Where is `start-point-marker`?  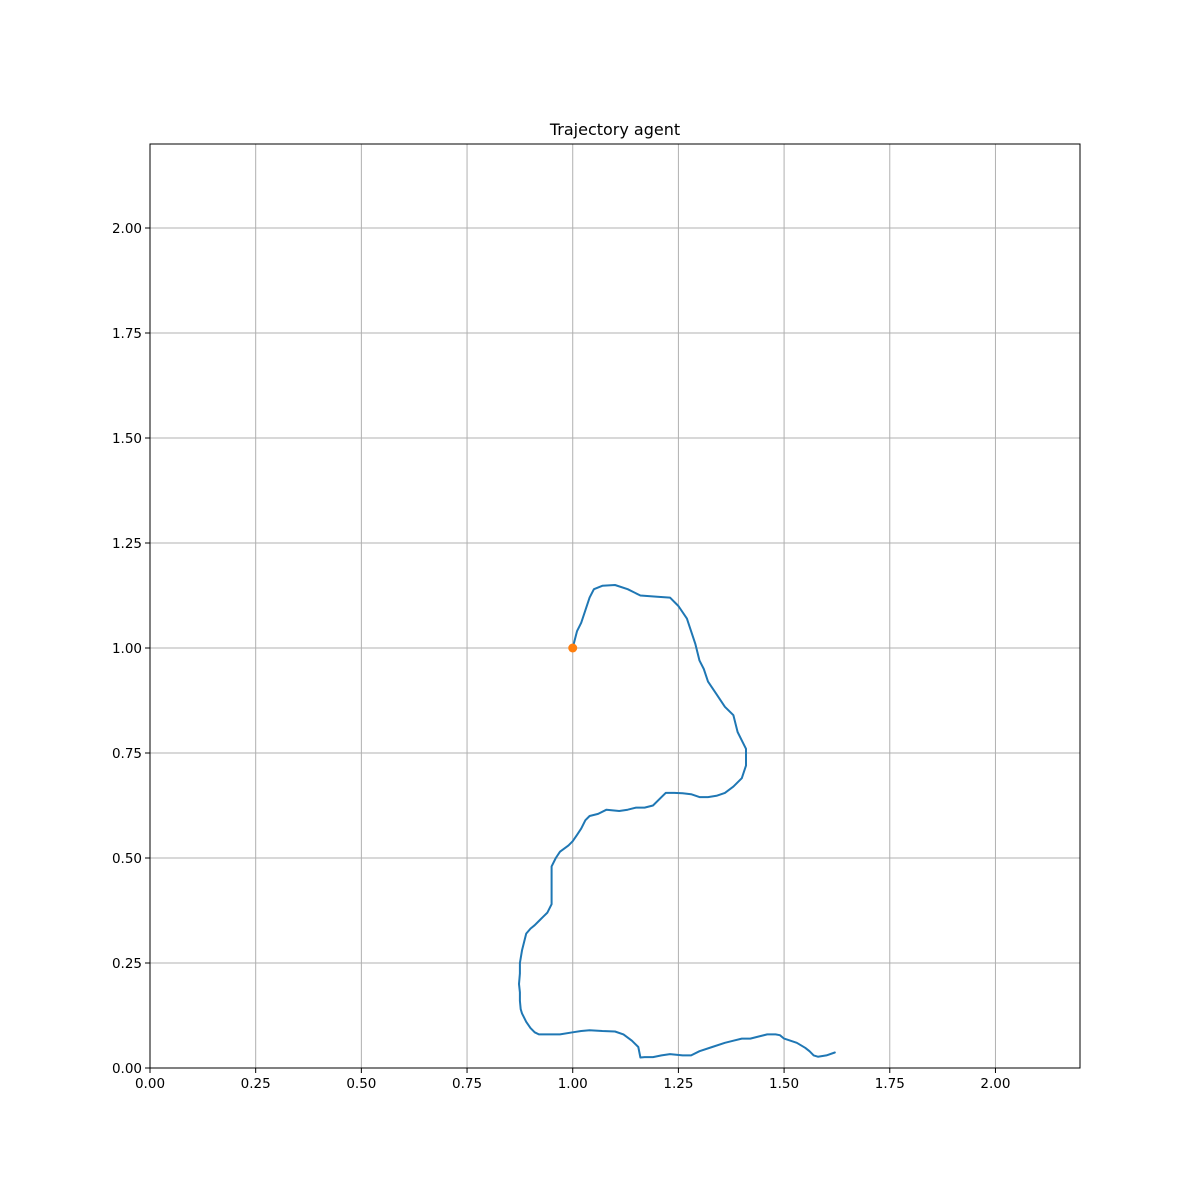
start-point-marker is located at coordinates (573, 648).